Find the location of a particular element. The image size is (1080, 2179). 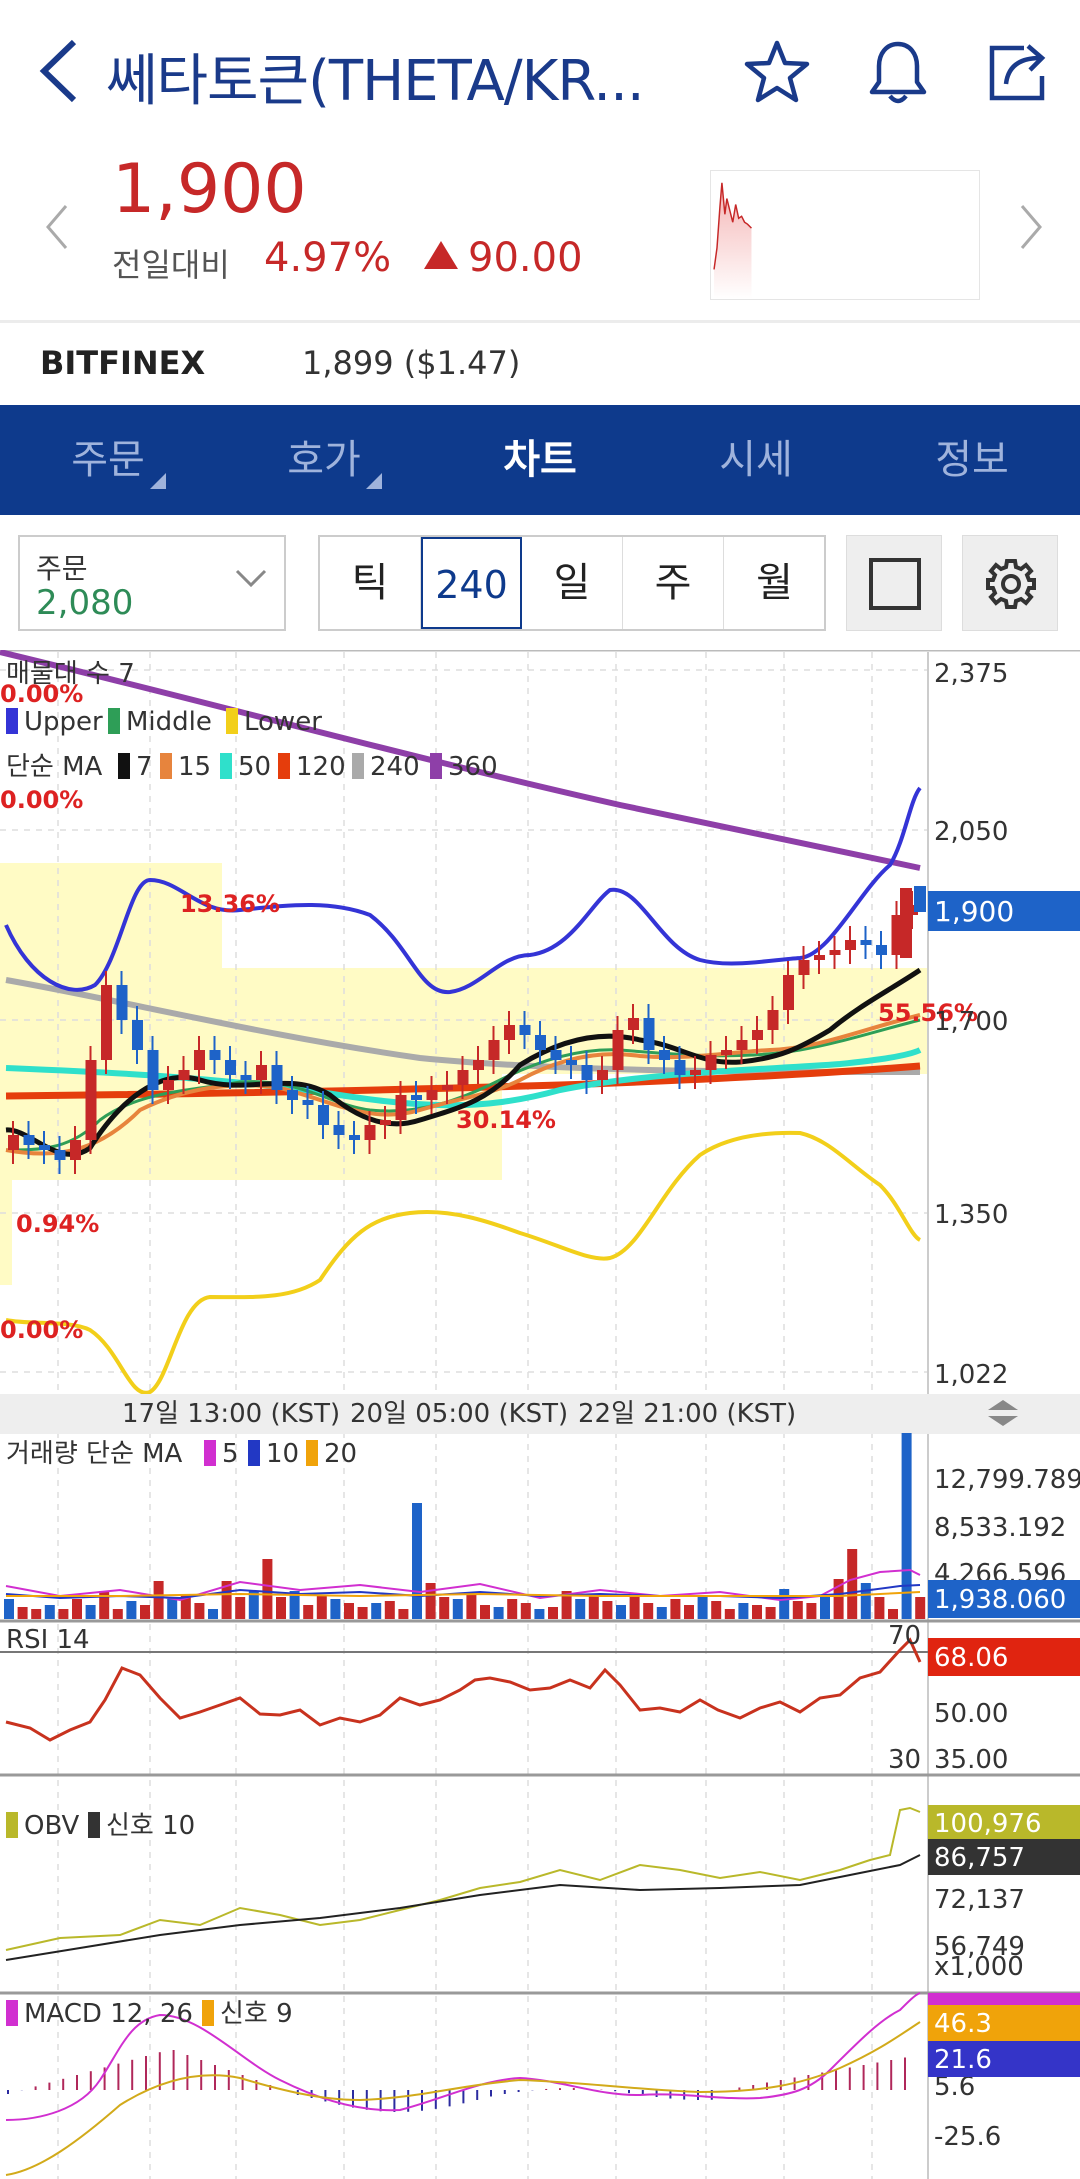

tab-quotes: 시세 is located at coordinates (756, 460).